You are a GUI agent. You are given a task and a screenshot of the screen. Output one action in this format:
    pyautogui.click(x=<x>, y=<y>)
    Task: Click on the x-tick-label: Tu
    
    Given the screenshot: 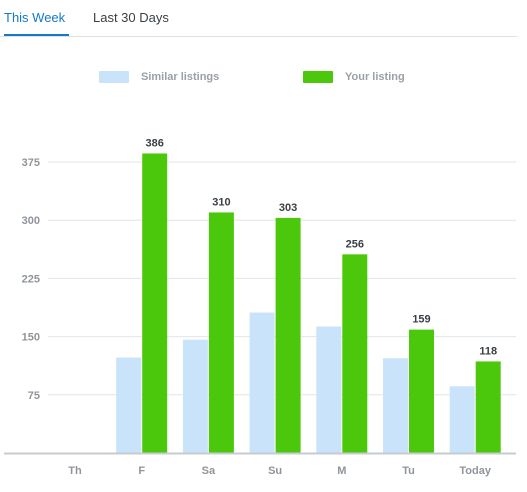 What is the action you would take?
    pyautogui.click(x=408, y=471)
    